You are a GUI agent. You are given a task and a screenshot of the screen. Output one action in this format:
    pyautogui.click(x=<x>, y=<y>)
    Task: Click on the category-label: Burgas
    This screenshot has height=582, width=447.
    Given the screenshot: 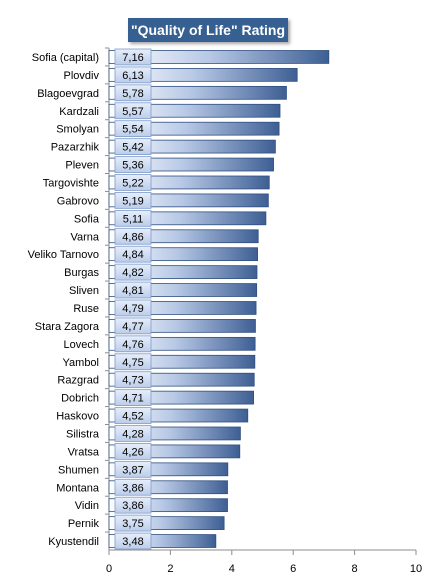 What is the action you would take?
    pyautogui.click(x=81, y=273)
    